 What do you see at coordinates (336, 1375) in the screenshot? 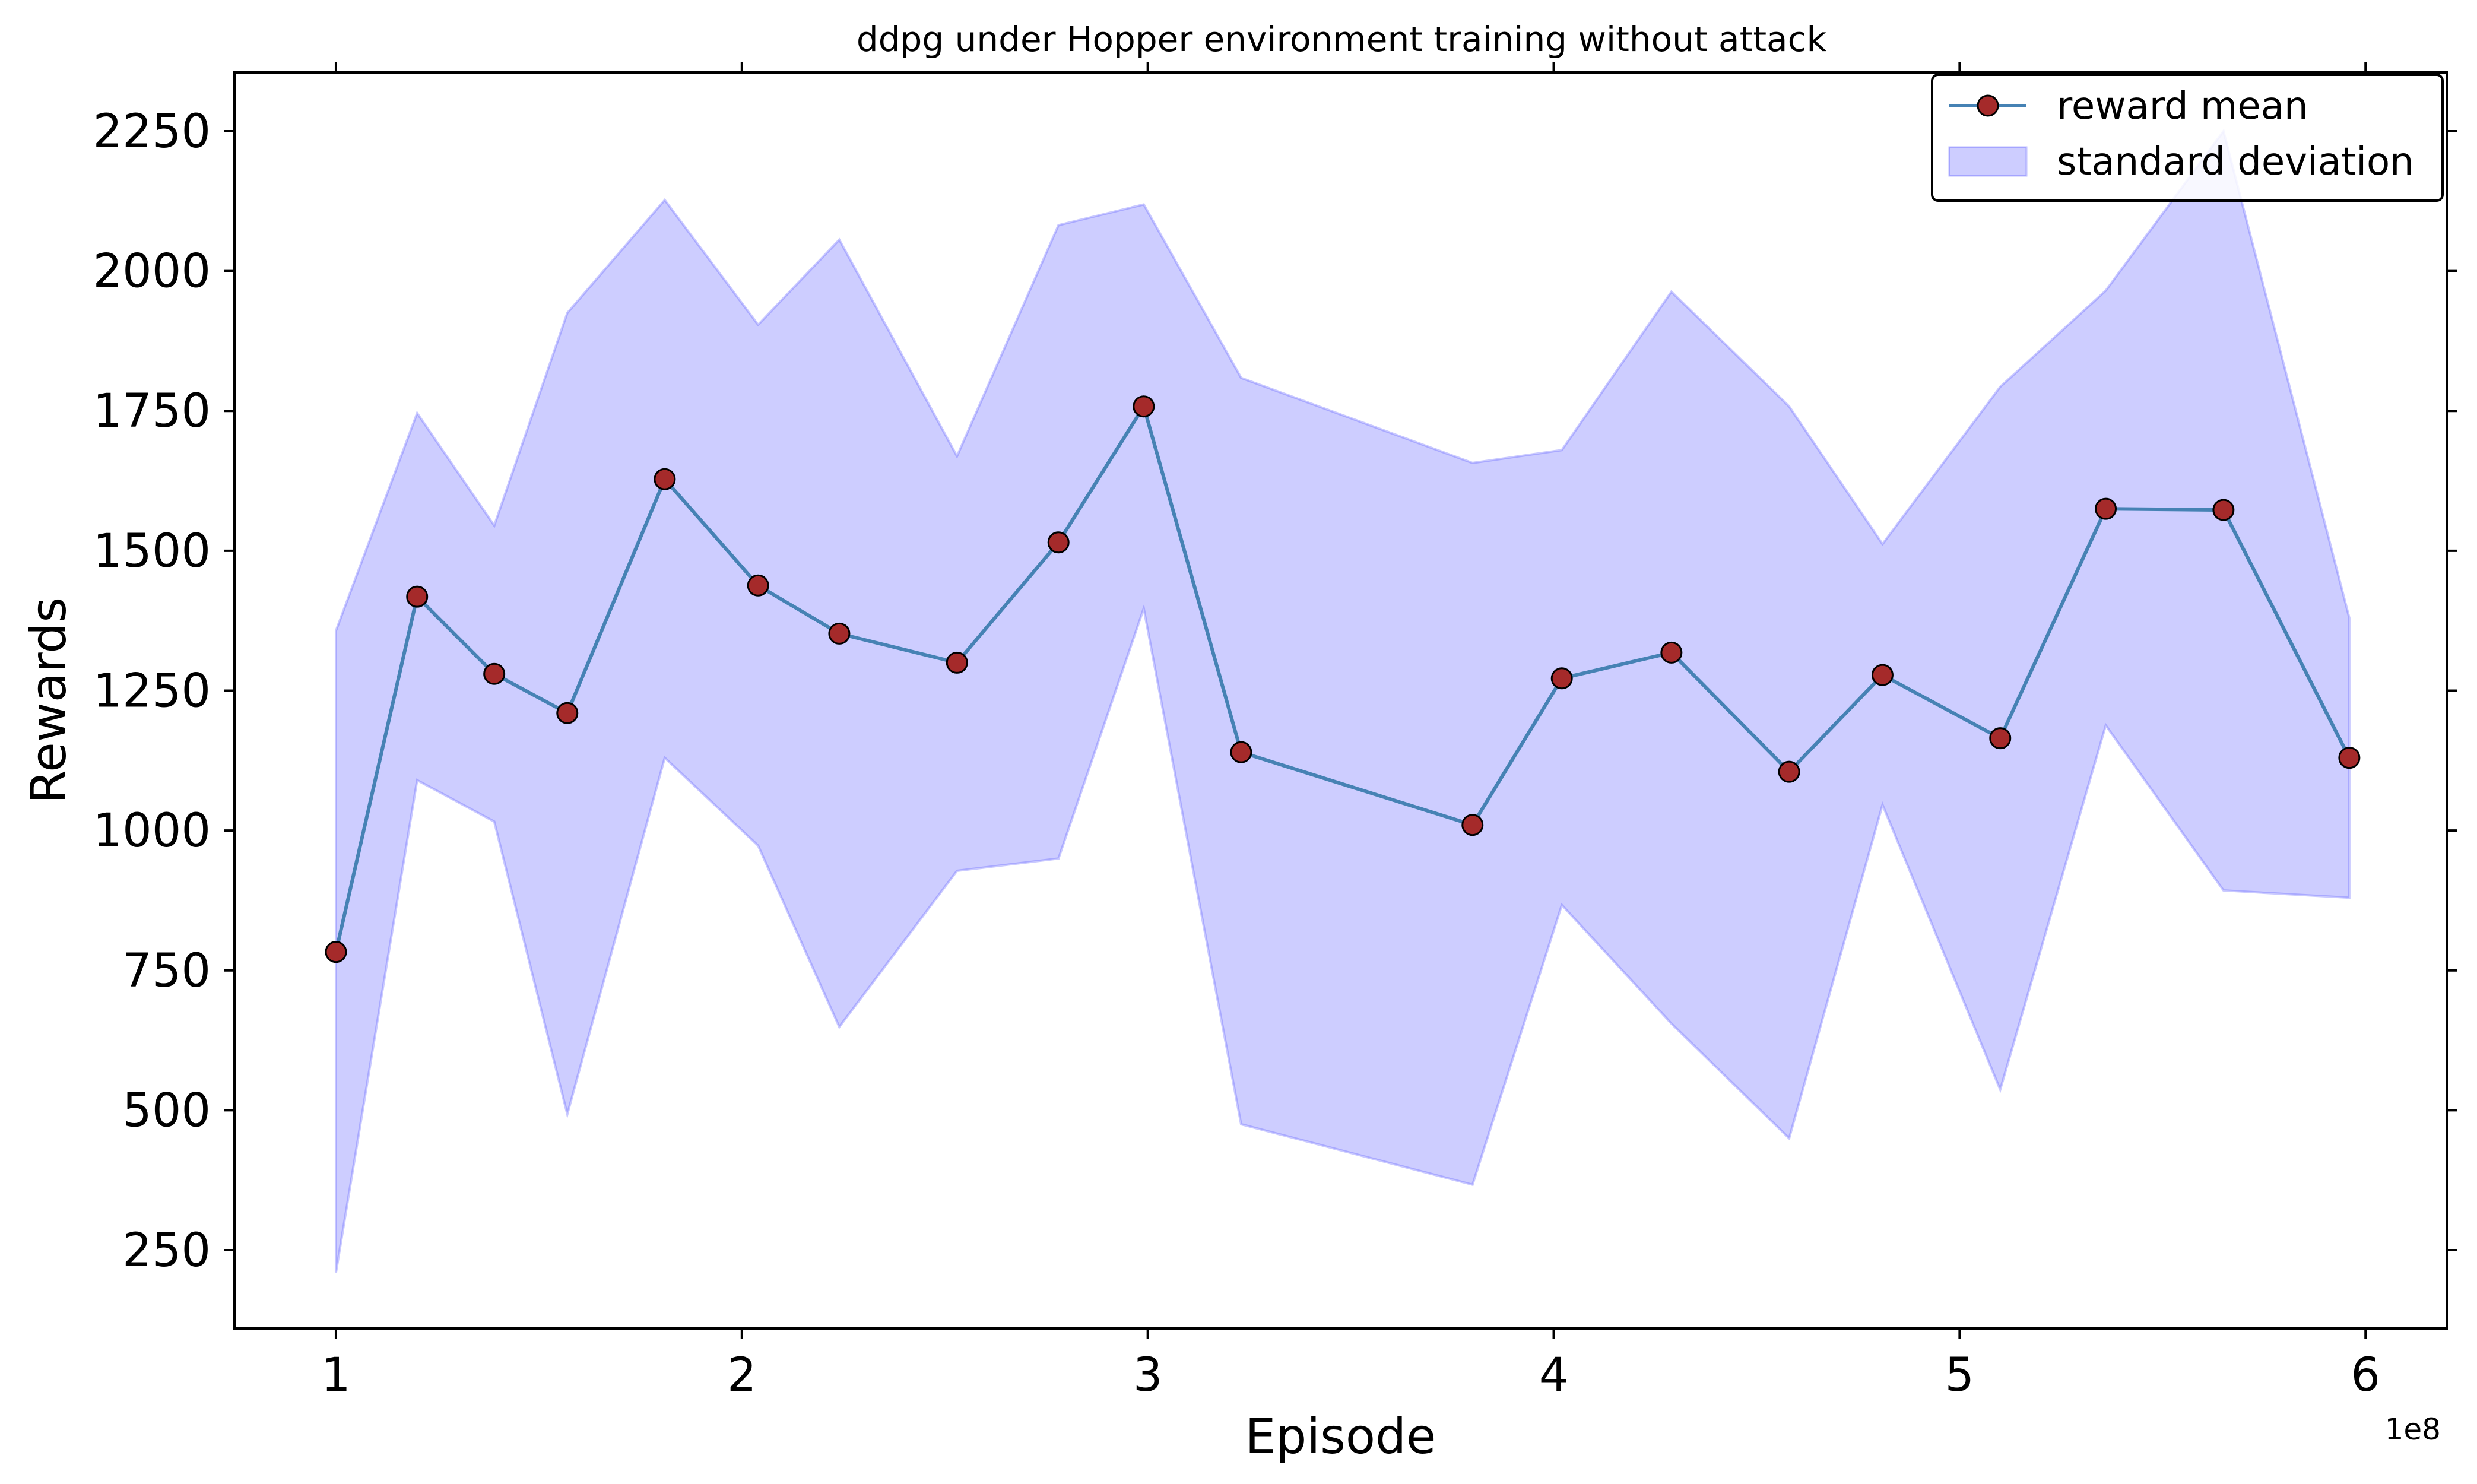
I see `x-tick-label: 1` at bounding box center [336, 1375].